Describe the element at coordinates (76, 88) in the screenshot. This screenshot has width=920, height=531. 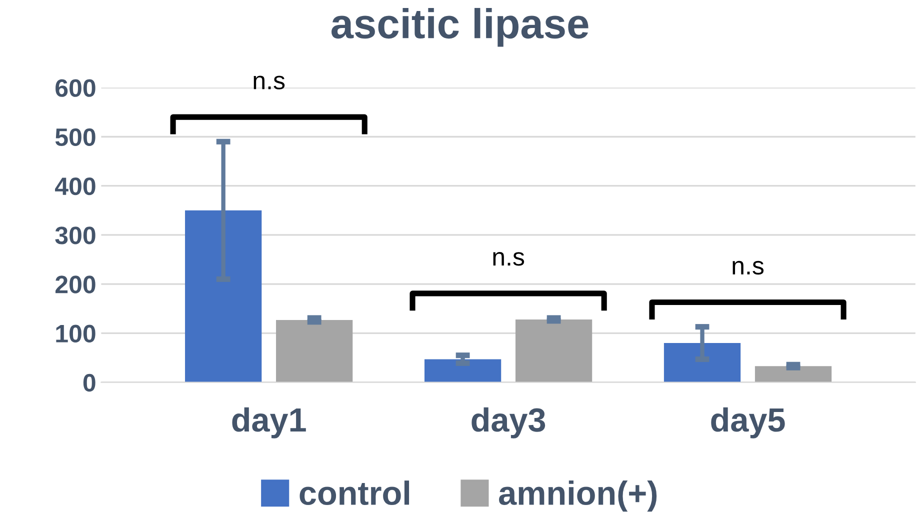
I see `y-tick-label: 600` at that location.